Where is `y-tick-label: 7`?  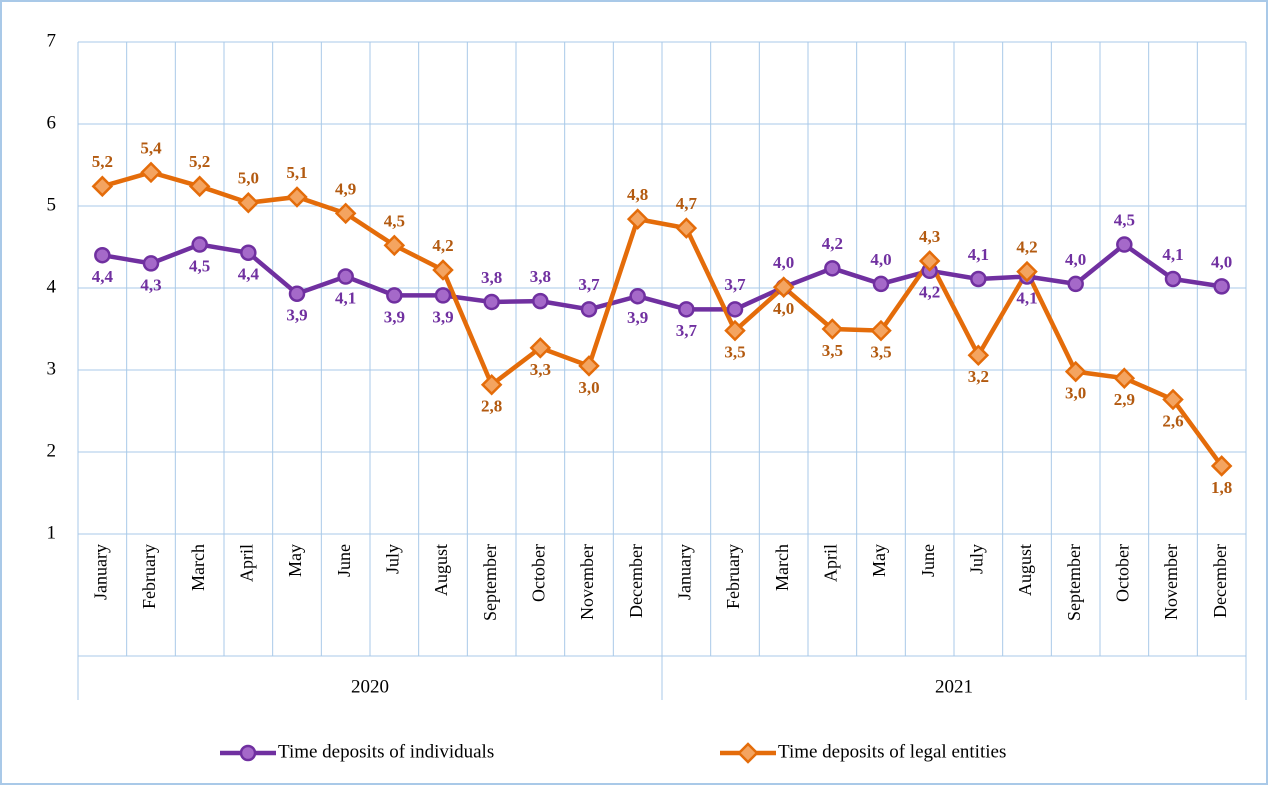
y-tick-label: 7 is located at coordinates (52, 40).